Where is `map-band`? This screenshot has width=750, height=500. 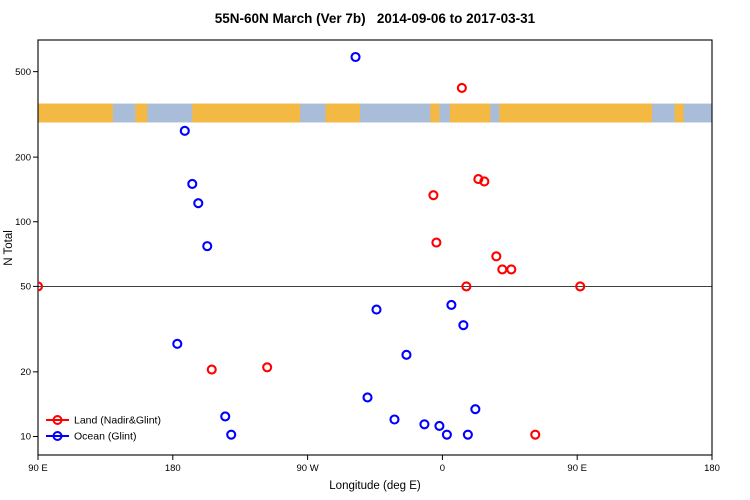
map-band is located at coordinates (375, 113).